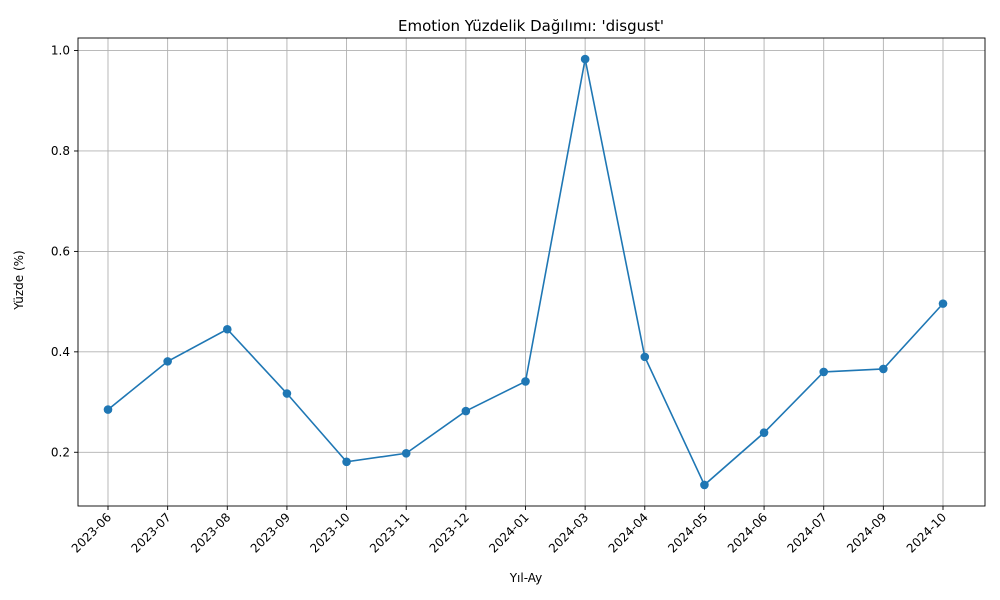  What do you see at coordinates (91, 532) in the screenshot?
I see `x-tick-label: 2023-06` at bounding box center [91, 532].